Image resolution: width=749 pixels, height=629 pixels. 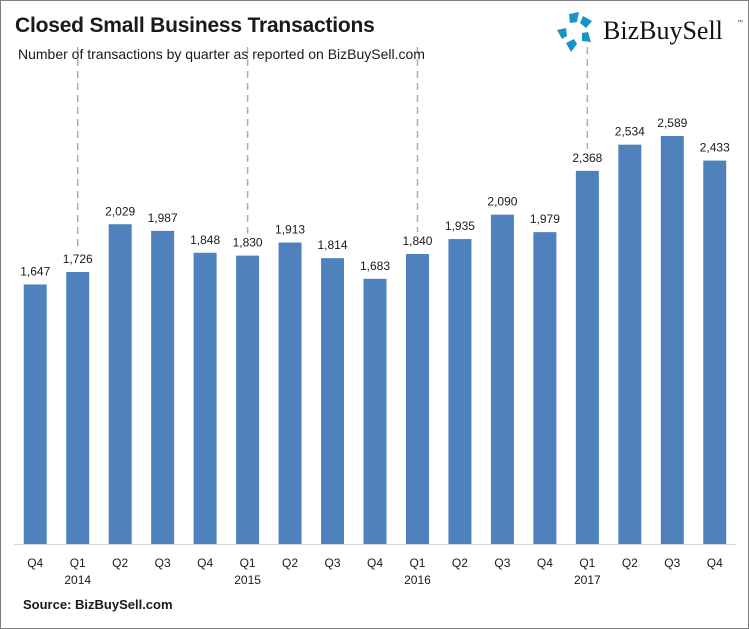 I want to click on bizbuysell-logo: BizBuySell ™, so click(x=650, y=32).